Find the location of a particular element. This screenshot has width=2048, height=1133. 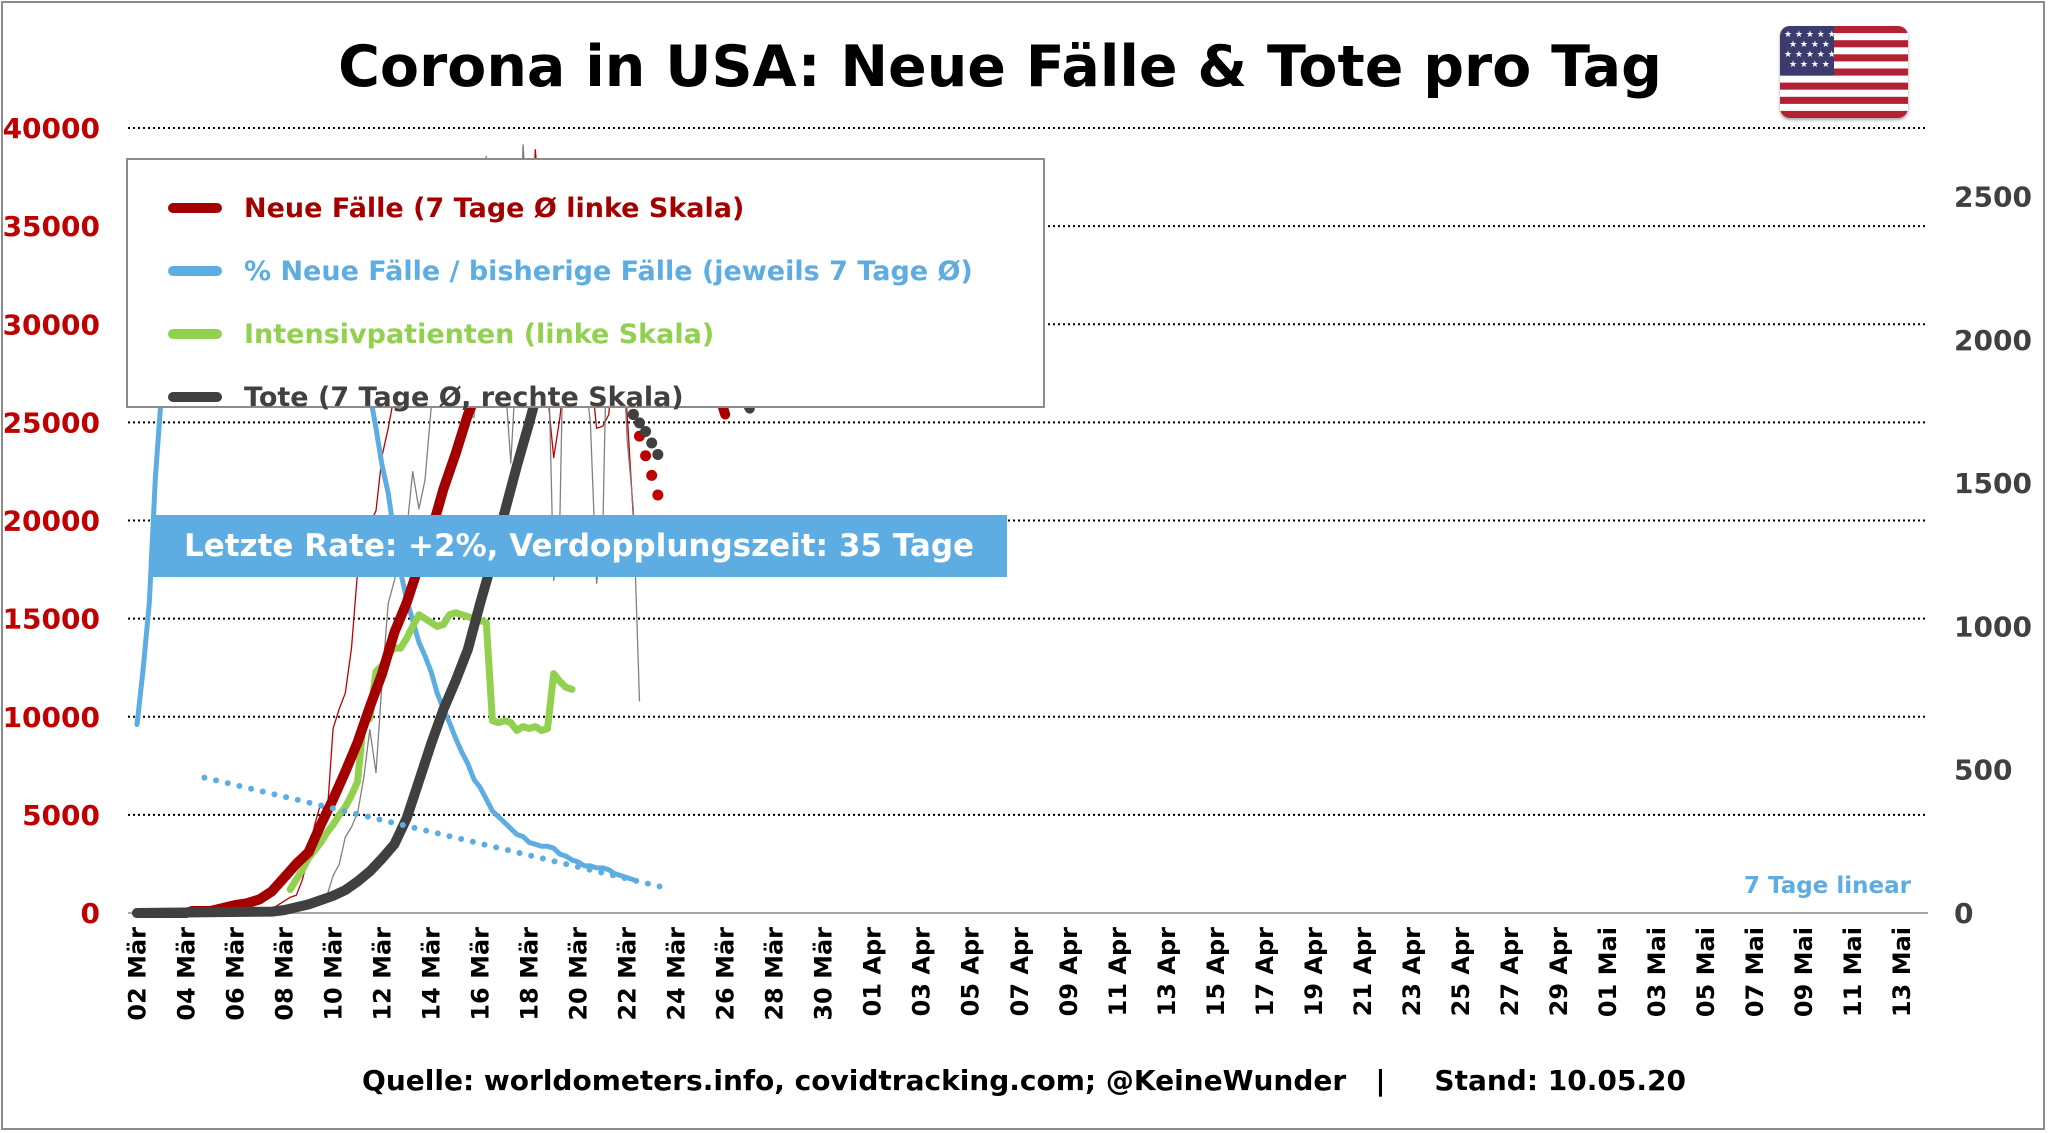

right-y-axis: 0 500 1000 1500 2000 2500 is located at coordinates (1993, 555).